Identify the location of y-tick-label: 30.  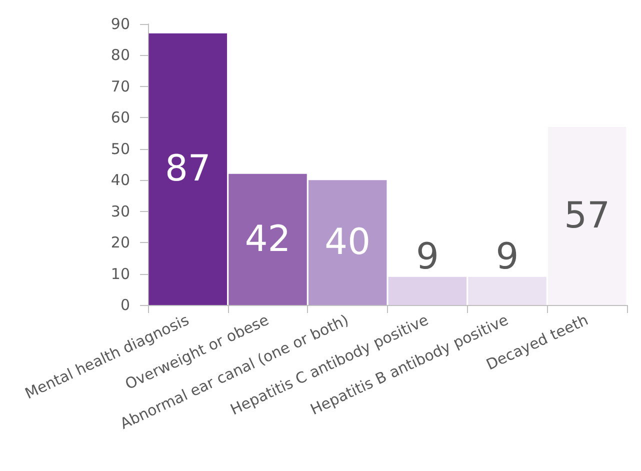
(120, 211).